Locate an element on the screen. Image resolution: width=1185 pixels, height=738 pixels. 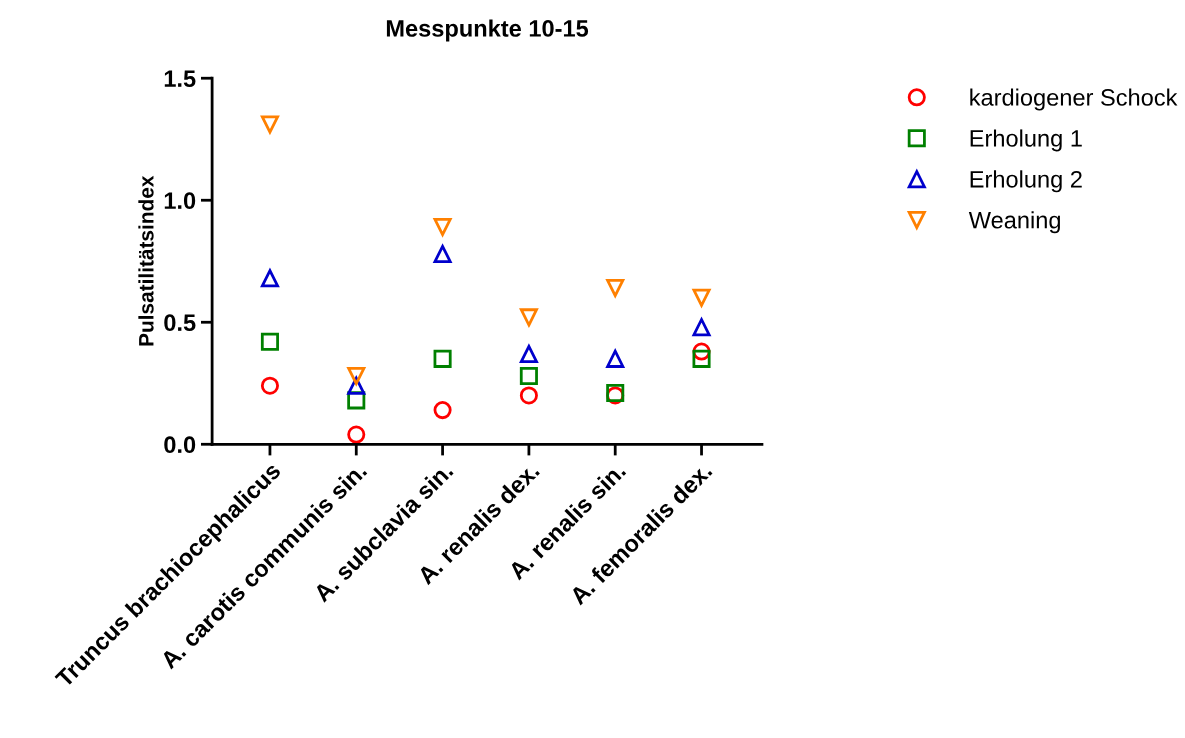
legend-label: Erholung 2 is located at coordinates (1026, 181).